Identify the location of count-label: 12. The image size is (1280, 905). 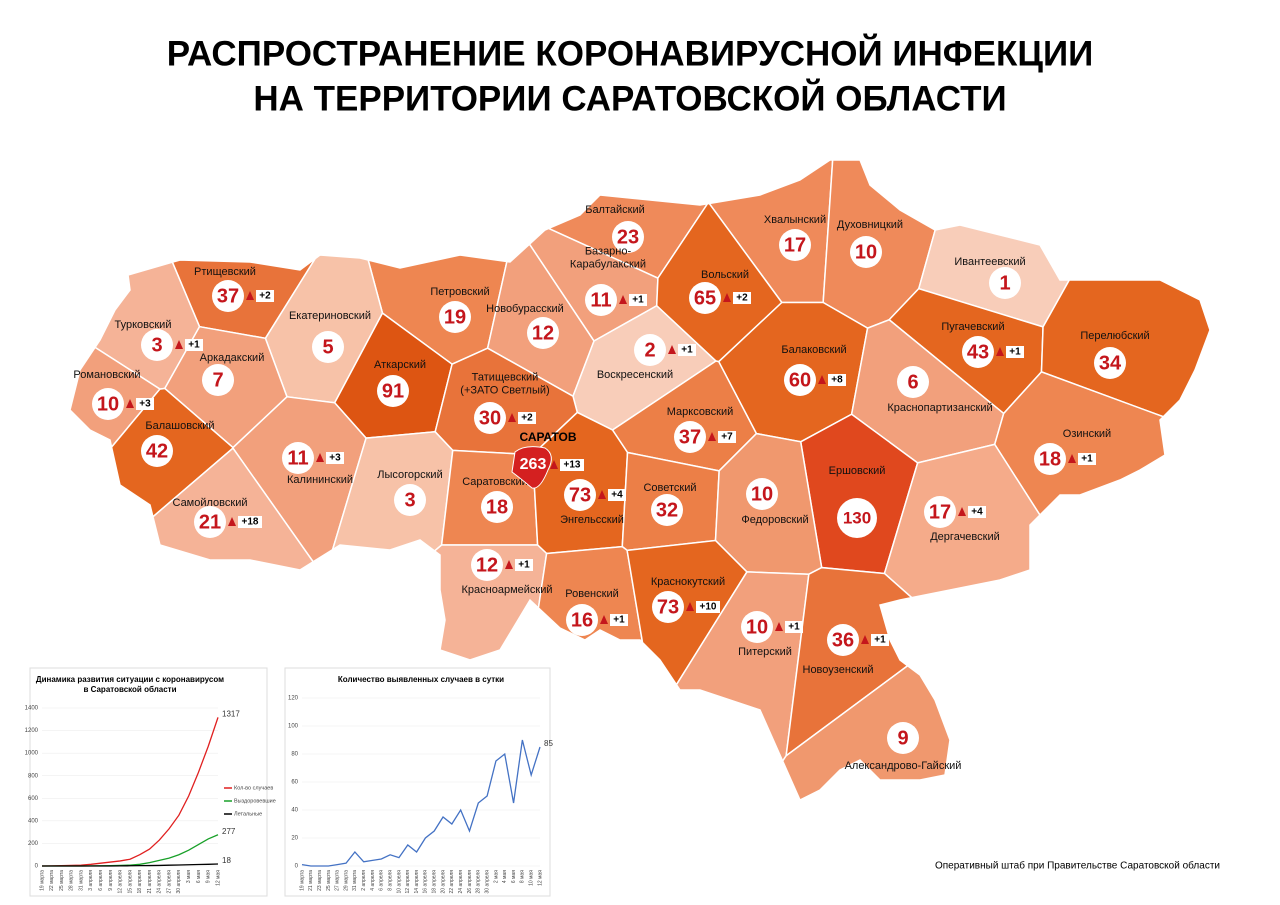
(543, 333).